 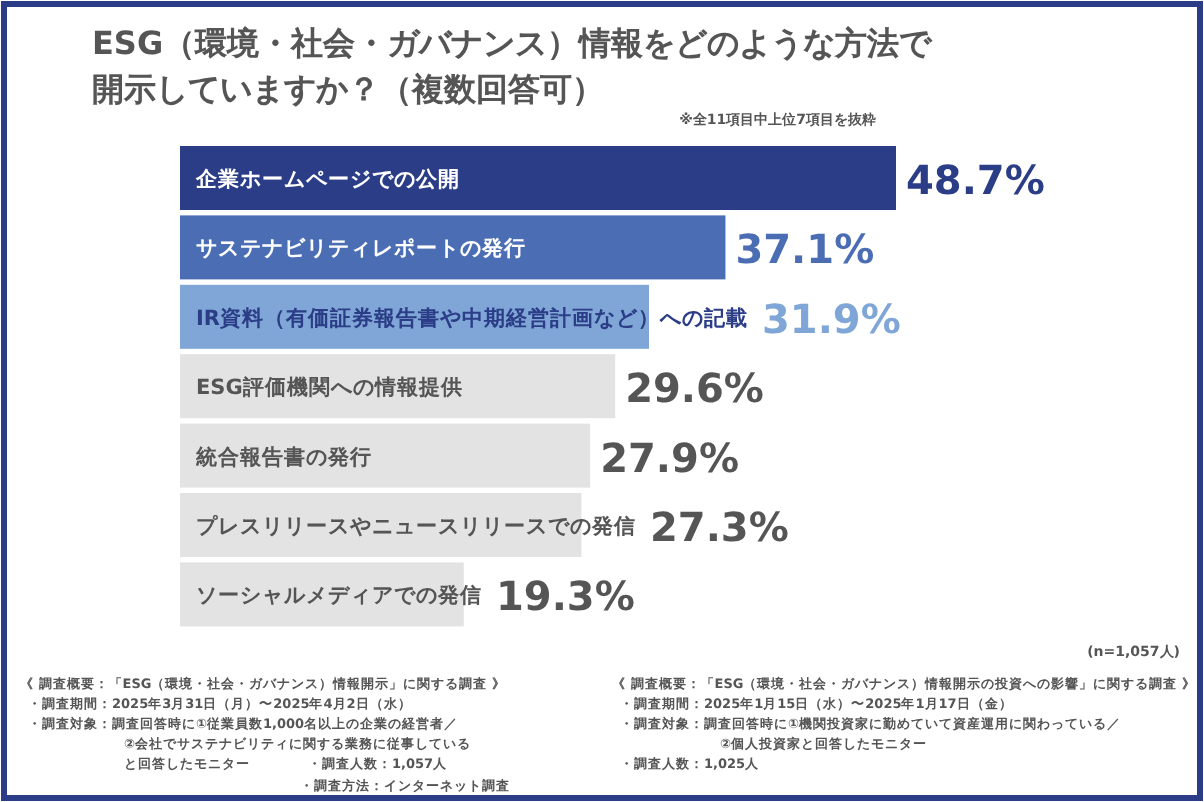 What do you see at coordinates (805, 249) in the screenshot?
I see `data-label: 37.1%` at bounding box center [805, 249].